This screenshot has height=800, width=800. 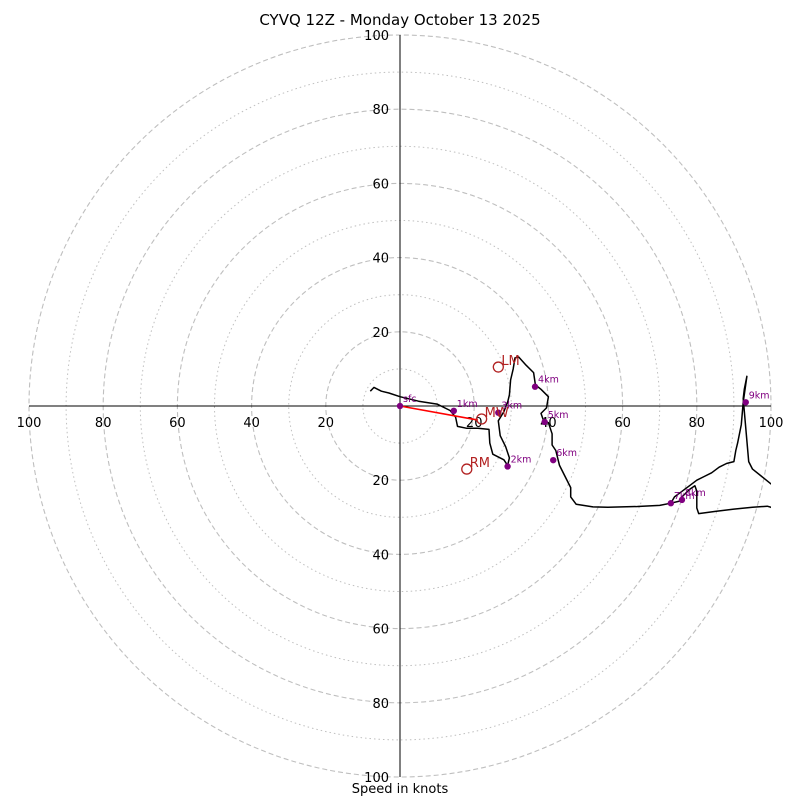 What do you see at coordinates (558, 415) in the screenshot?
I see `height-marker-label: 5km` at bounding box center [558, 415].